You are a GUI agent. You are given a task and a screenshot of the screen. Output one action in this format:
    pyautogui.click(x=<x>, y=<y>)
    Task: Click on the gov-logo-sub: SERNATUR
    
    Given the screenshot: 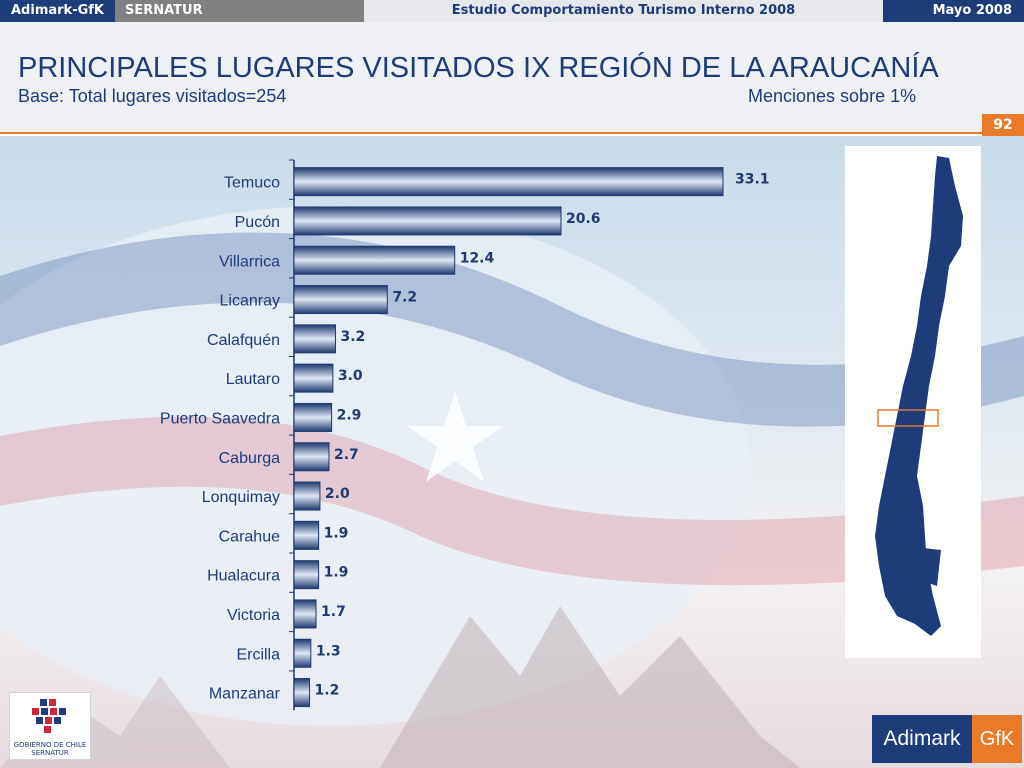 What is the action you would take?
    pyautogui.click(x=50, y=753)
    